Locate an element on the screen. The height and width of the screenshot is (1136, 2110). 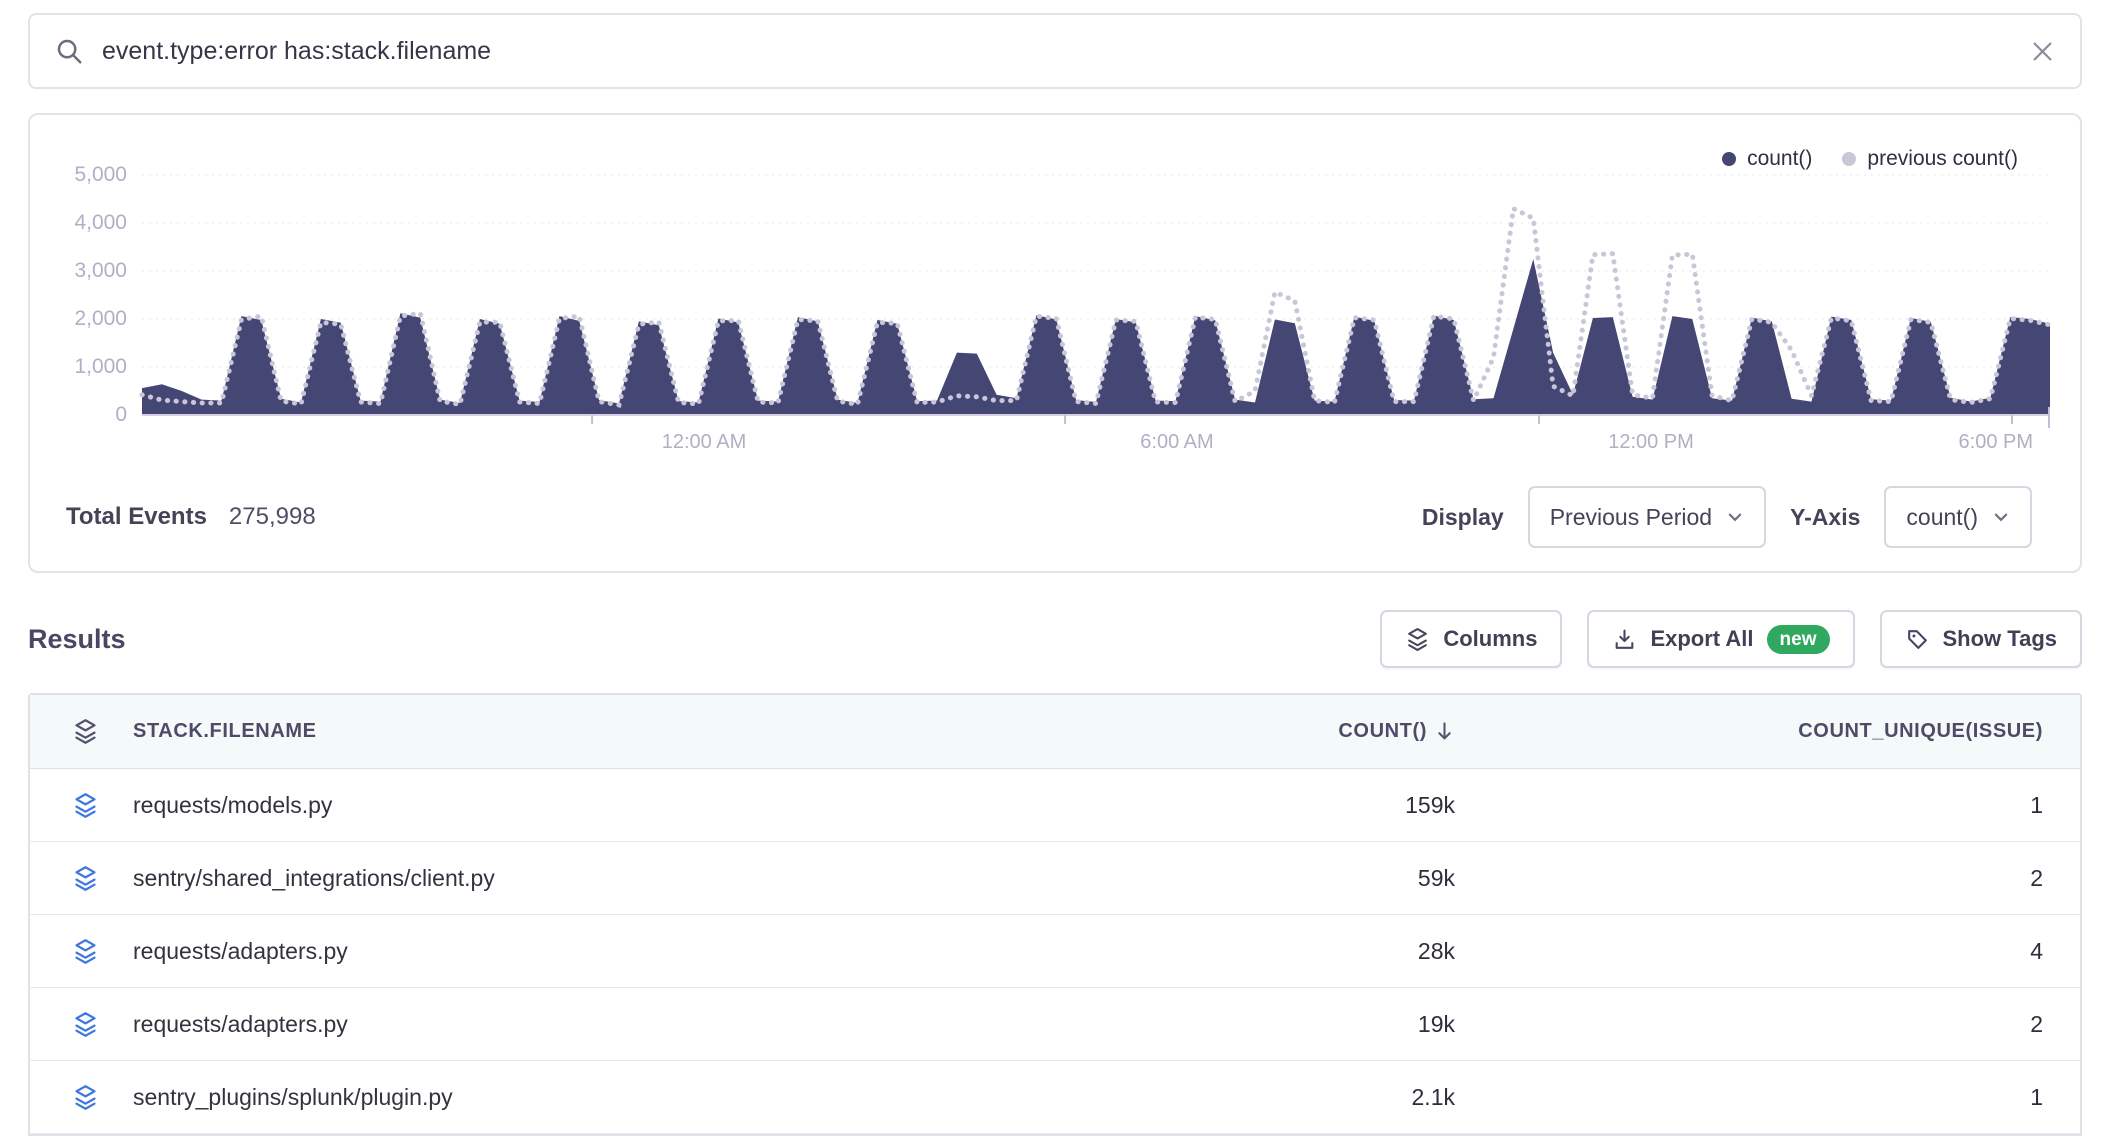
column-header-filename: STACK.FILENAME is located at coordinates (623, 731).